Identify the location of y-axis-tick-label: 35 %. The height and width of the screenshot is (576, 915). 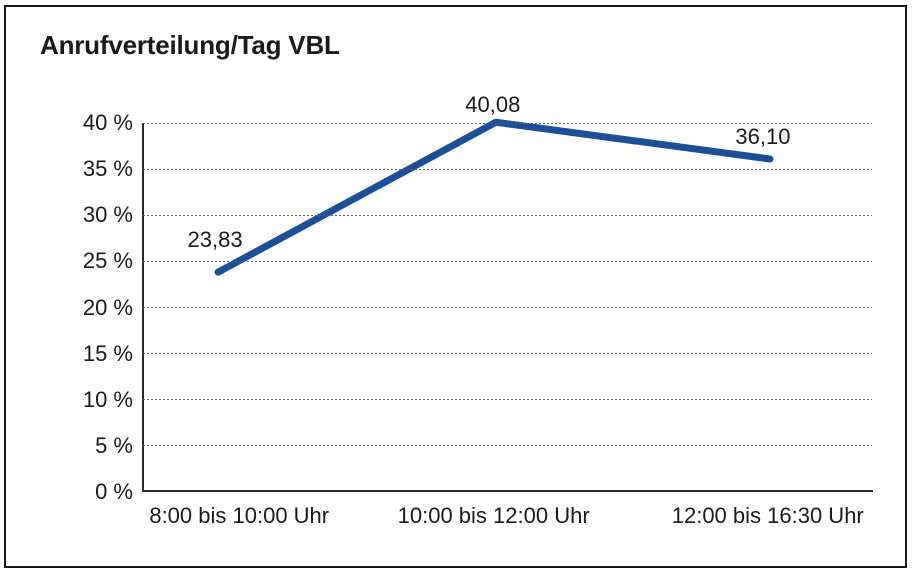
(107, 169).